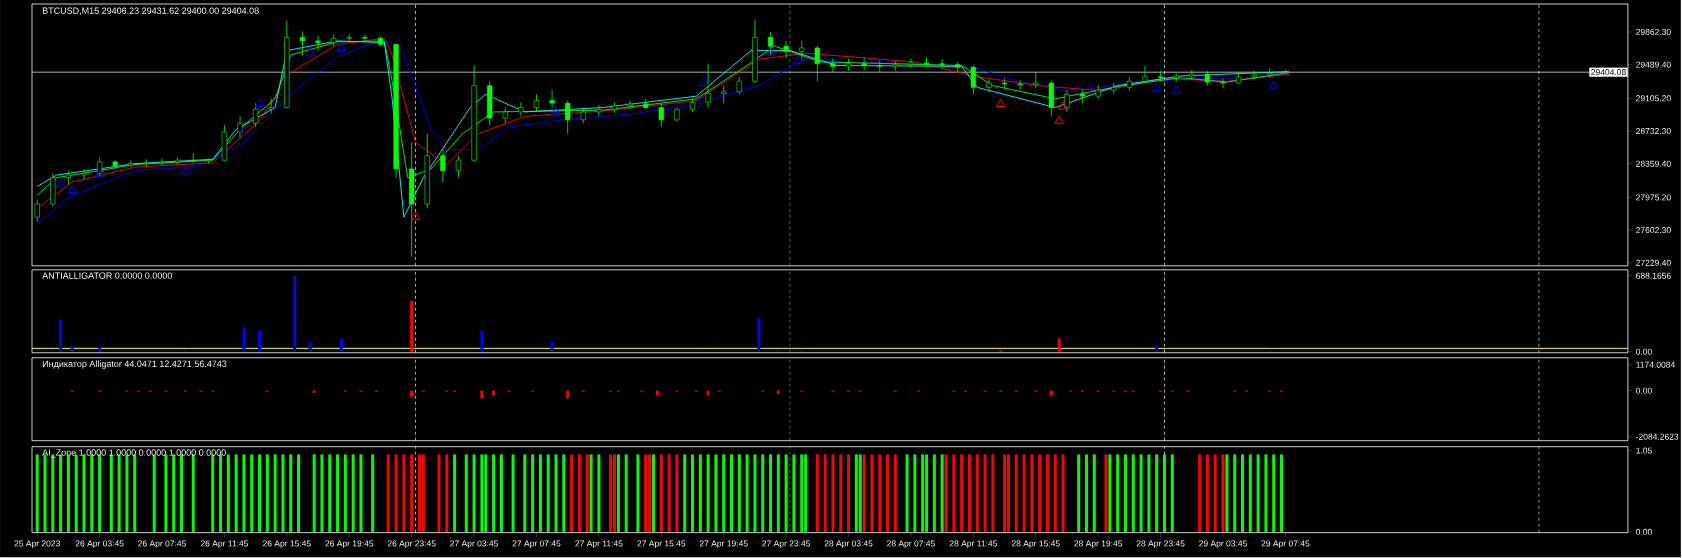 This screenshot has width=1682, height=558. I want to click on x-tick-label: 26 Apr 03:45, so click(99, 544).